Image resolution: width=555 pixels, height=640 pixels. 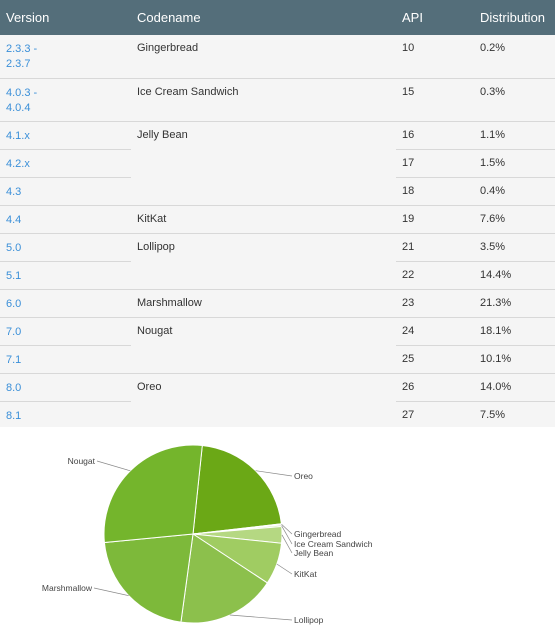 I want to click on codename-cell: KitKat, so click(x=263, y=218).